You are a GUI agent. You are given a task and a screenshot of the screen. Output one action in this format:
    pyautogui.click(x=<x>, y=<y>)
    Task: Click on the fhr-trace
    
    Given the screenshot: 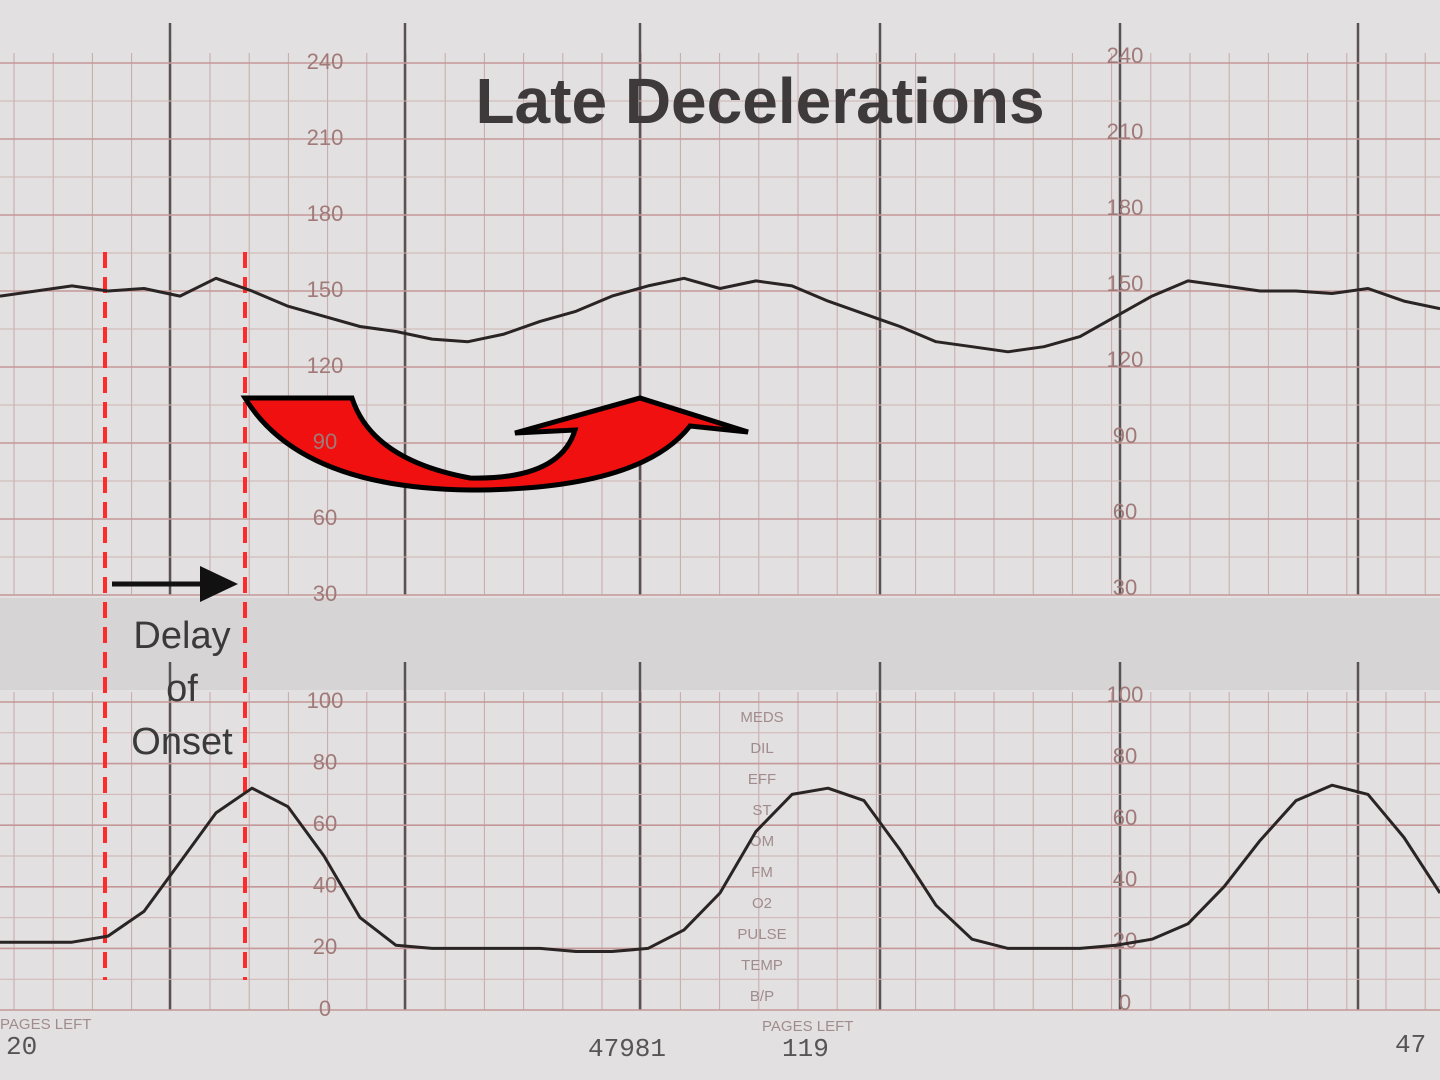 What is the action you would take?
    pyautogui.click(x=720, y=315)
    